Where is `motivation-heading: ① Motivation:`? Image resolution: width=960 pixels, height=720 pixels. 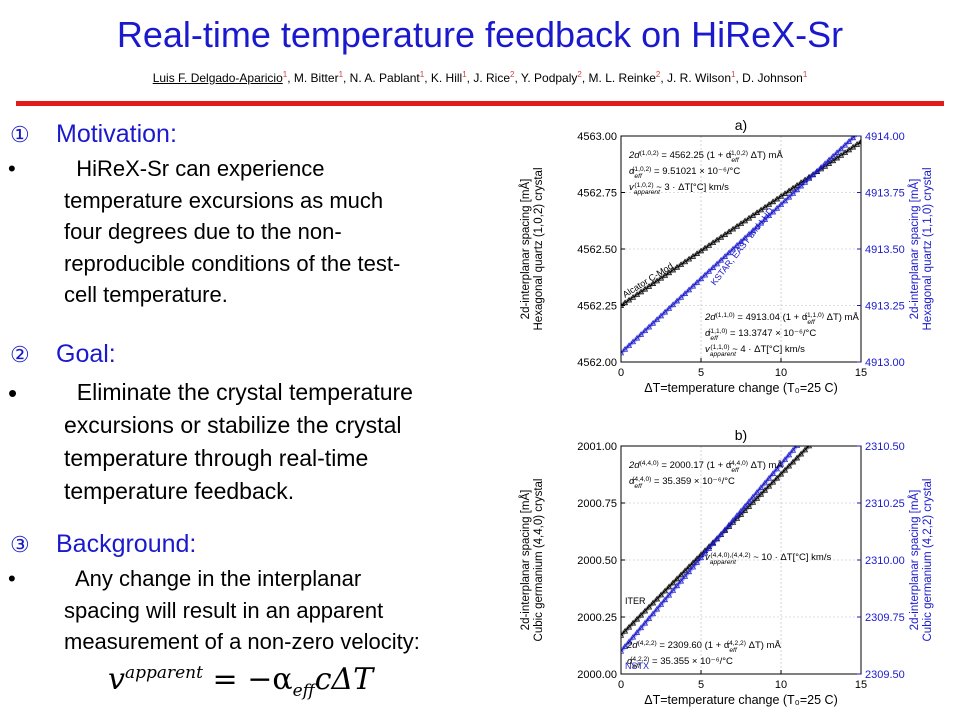 motivation-heading: ① Motivation: is located at coordinates (93, 134).